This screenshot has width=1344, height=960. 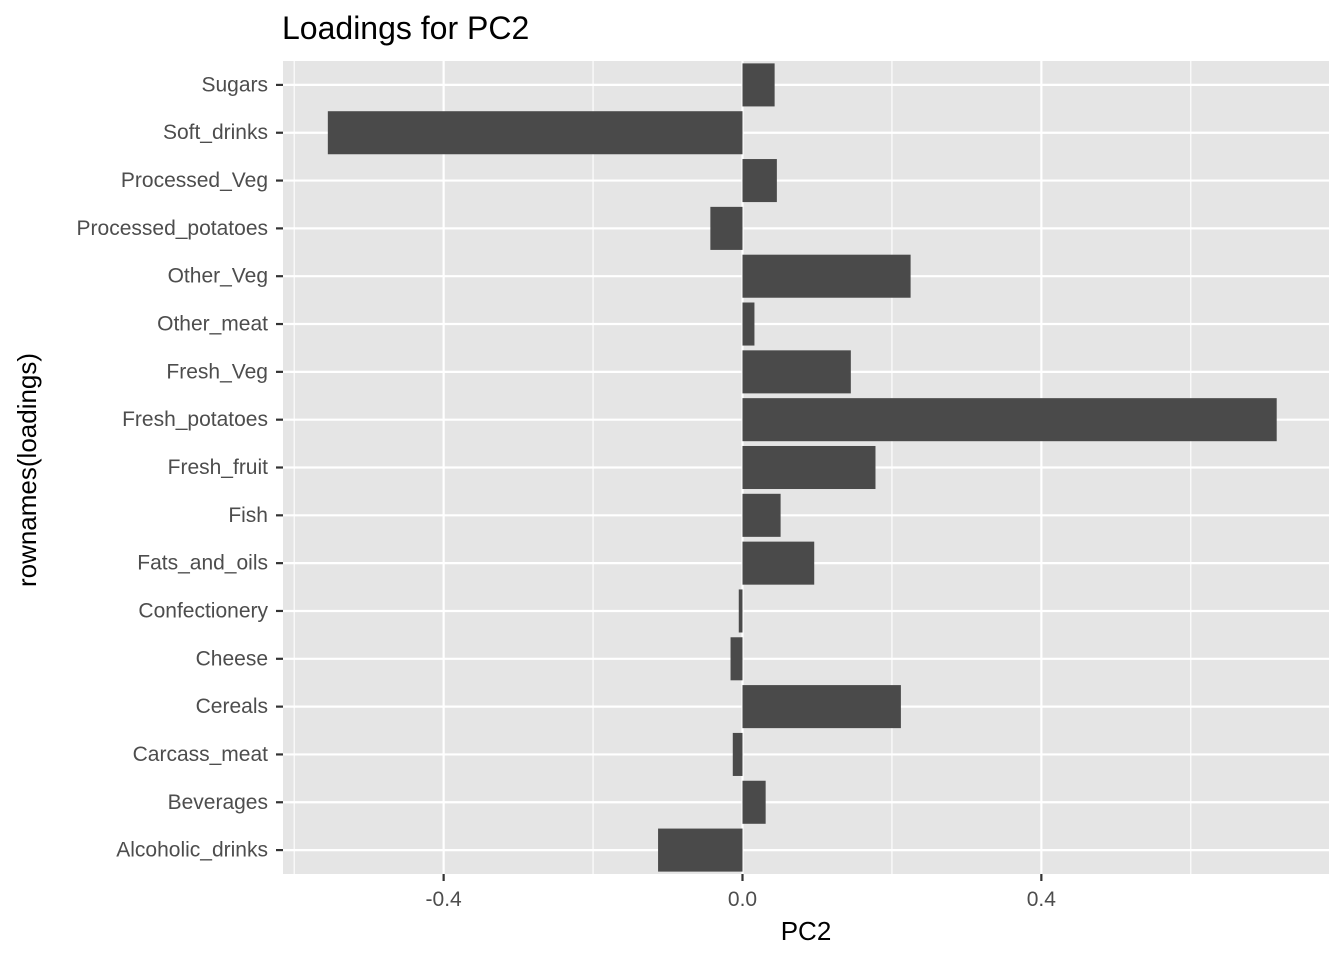 I want to click on bar-other-veg, so click(x=826, y=276).